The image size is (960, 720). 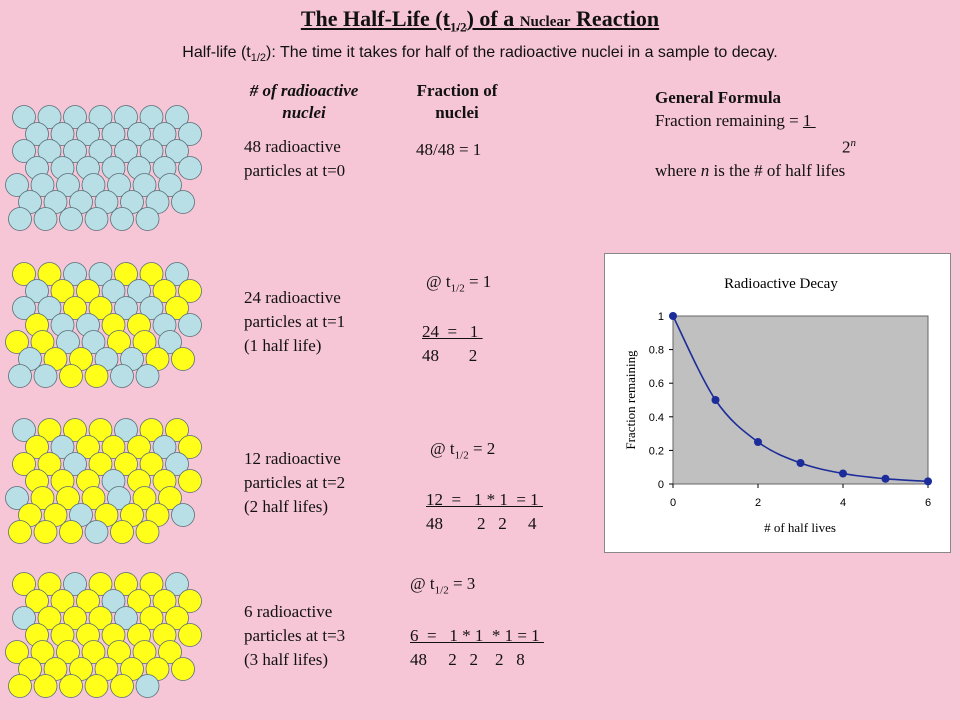 What do you see at coordinates (481, 523) in the screenshot?
I see `row-t2-eq-bottom: 48 2 2 4` at bounding box center [481, 523].